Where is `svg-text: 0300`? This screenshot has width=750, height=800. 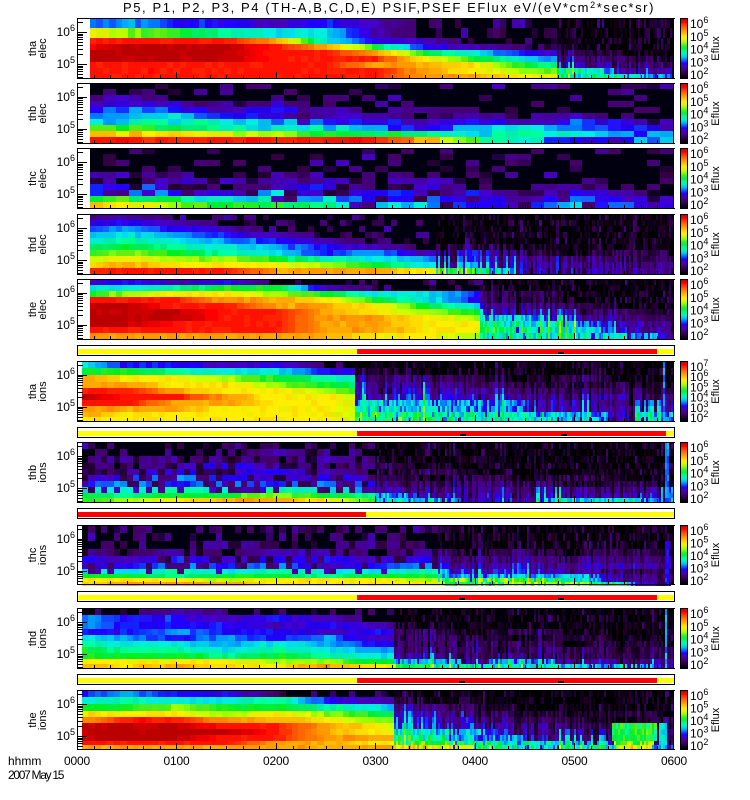
svg-text: 0300 is located at coordinates (376, 761).